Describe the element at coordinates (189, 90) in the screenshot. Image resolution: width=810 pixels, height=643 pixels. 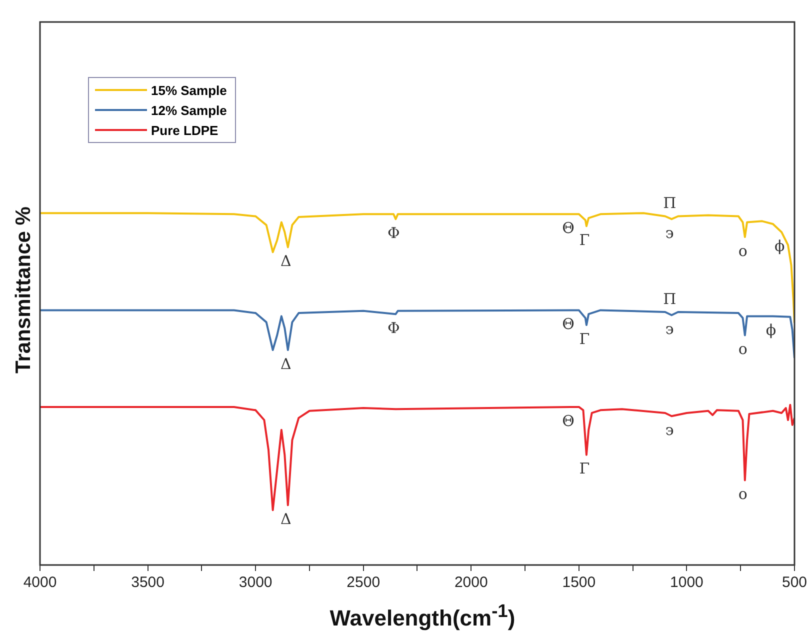
I see `legend-label: 15% Sample` at that location.